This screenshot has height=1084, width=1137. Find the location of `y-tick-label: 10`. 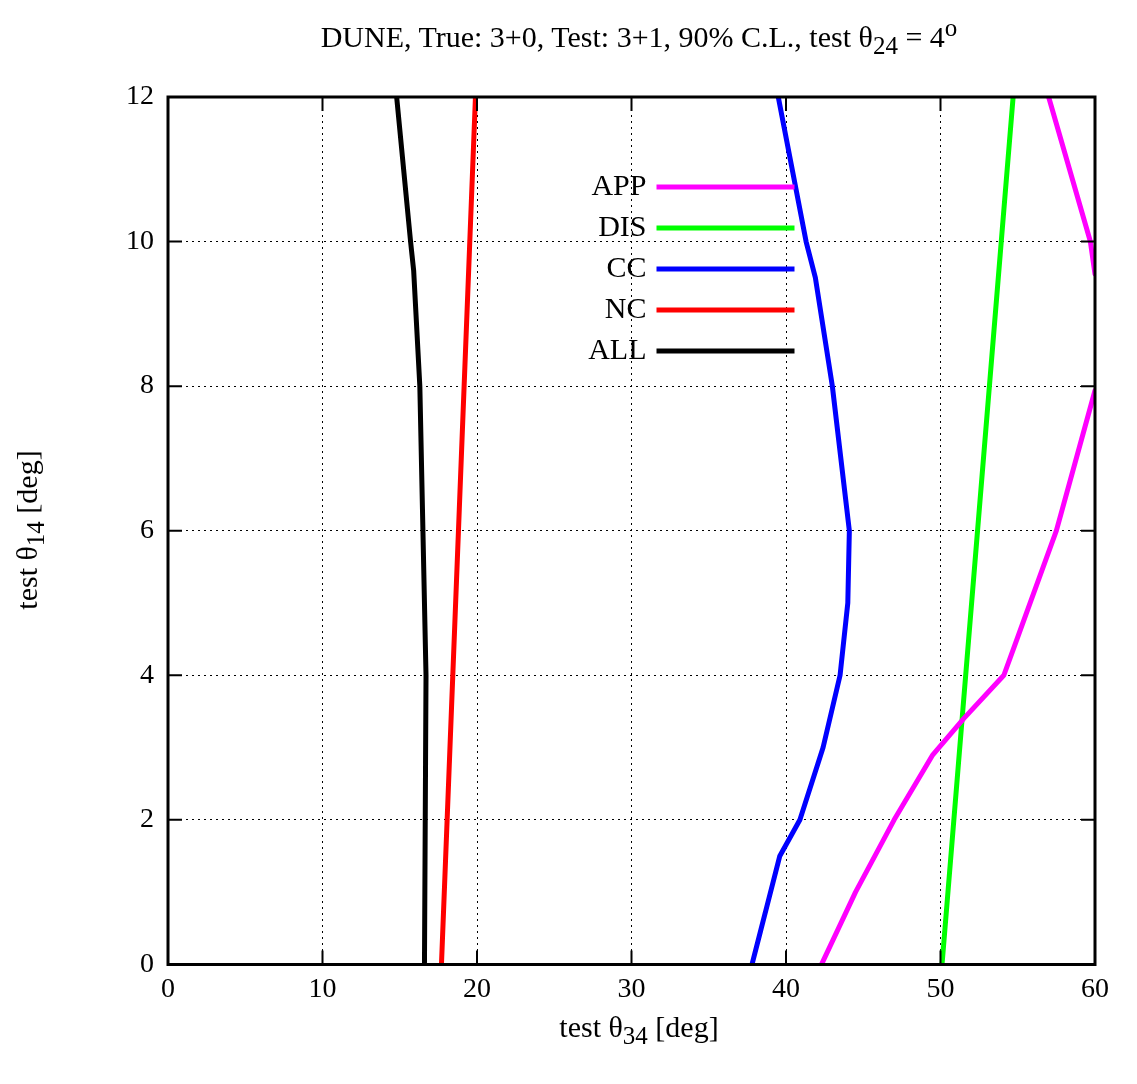

y-tick-label: 10 is located at coordinates (140, 239).